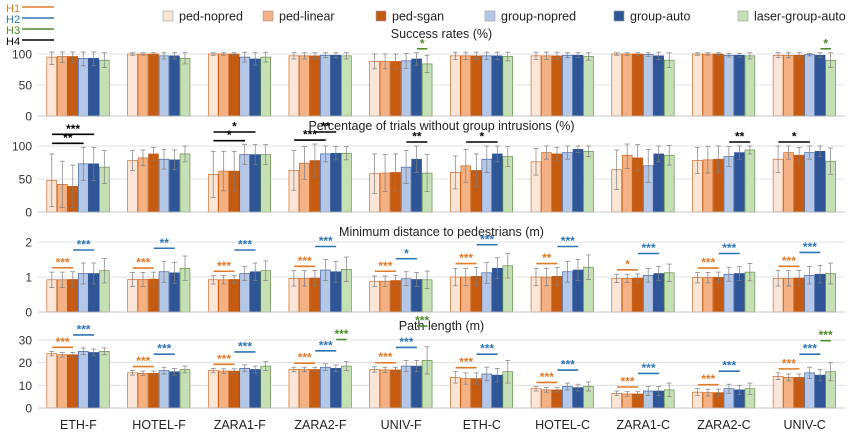 This screenshot has height=440, width=850. Describe the element at coordinates (538, 17) in the screenshot. I see `legend-label: group-nopred` at that location.